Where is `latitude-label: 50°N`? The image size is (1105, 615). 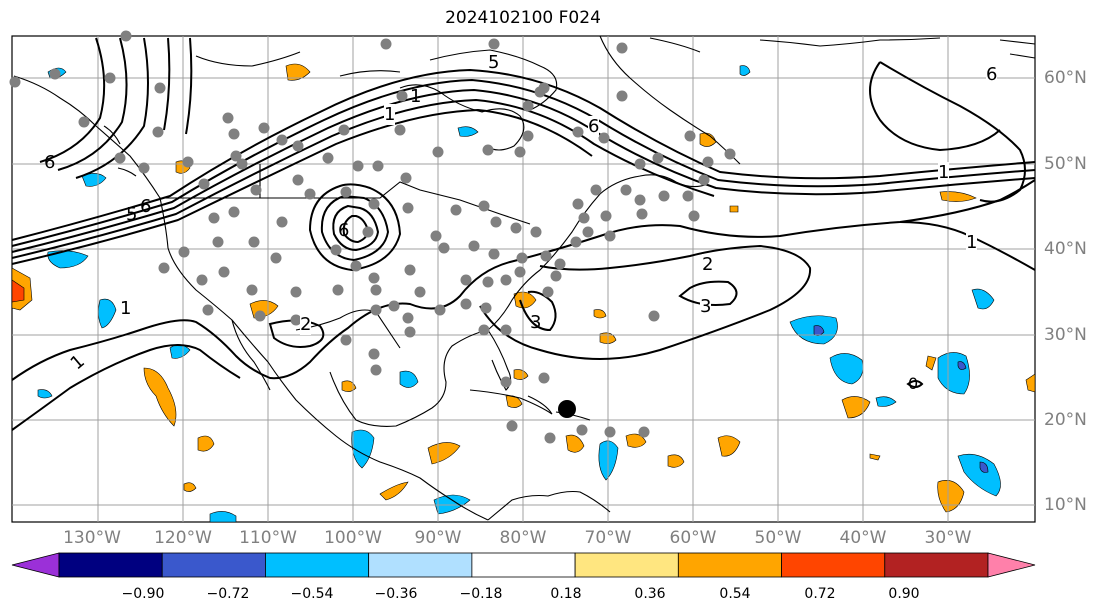
latitude-label: 50°N is located at coordinates (1065, 164).